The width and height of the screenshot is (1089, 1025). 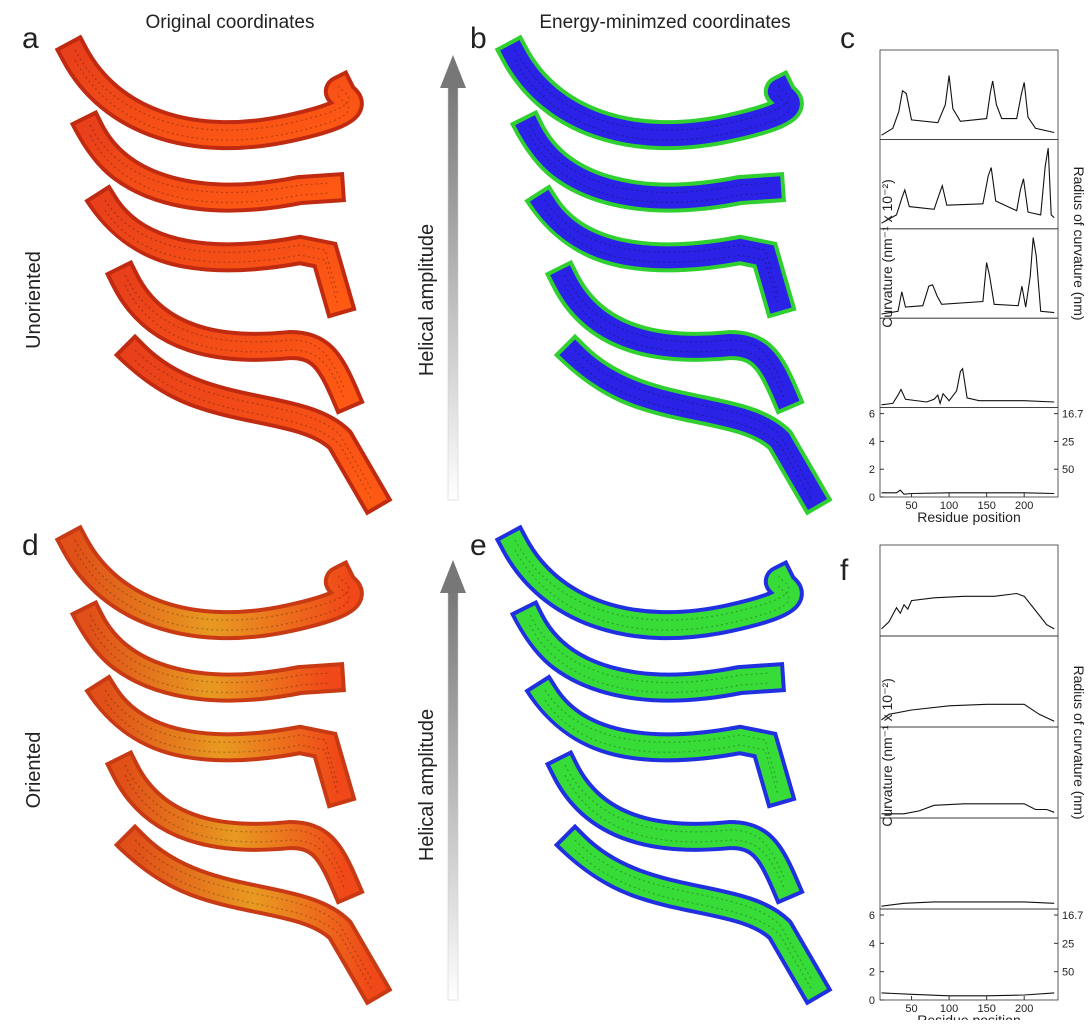 What do you see at coordinates (453, 528) in the screenshot?
I see `arrow` at bounding box center [453, 528].